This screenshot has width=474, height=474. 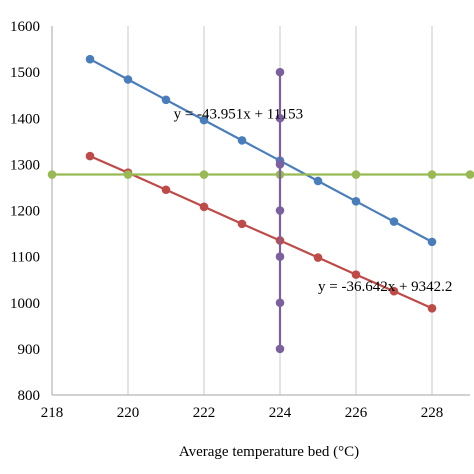 I want to click on y-tick-label: 900, so click(x=29, y=350).